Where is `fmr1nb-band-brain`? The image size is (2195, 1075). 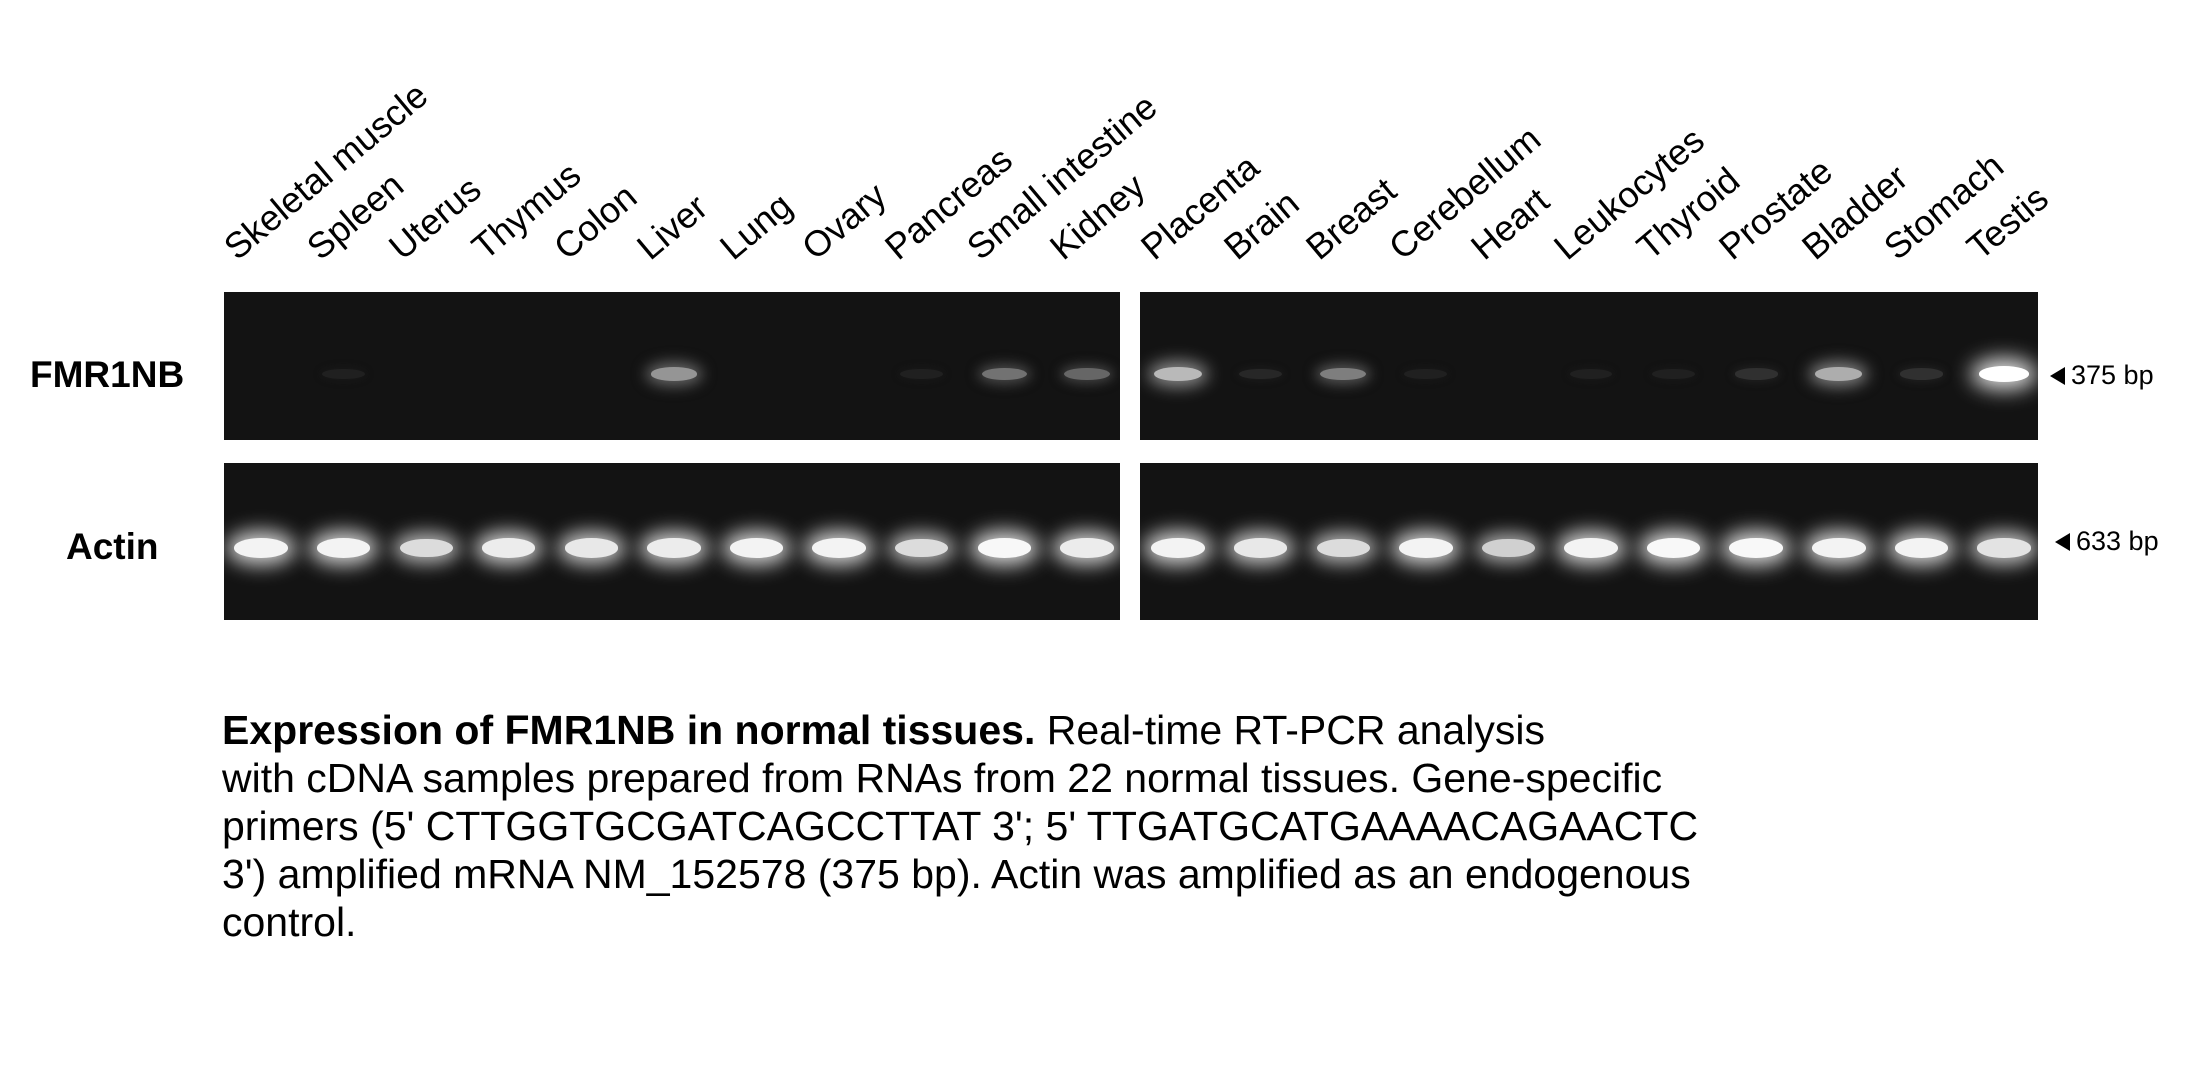 fmr1nb-band-brain is located at coordinates (1261, 374).